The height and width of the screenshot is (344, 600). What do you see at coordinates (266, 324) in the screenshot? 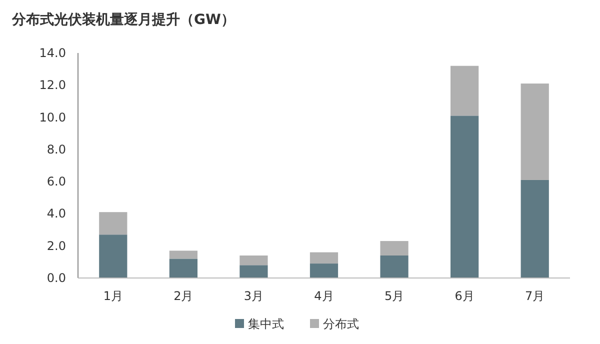
I see `legend-label: 集中式` at bounding box center [266, 324].